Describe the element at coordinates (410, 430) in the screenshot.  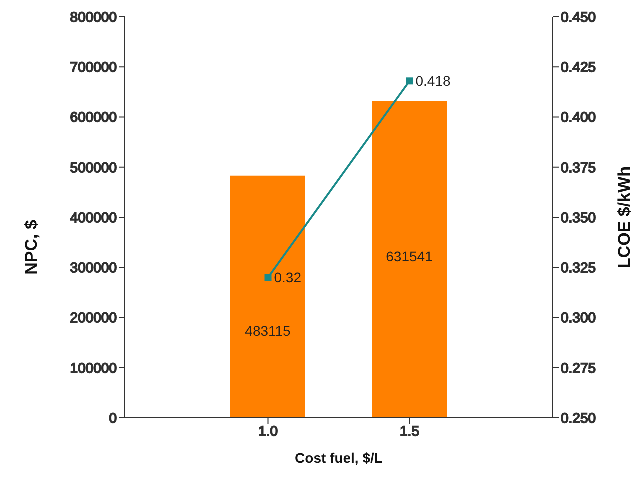
I see `x-tick-label: 1.5` at that location.